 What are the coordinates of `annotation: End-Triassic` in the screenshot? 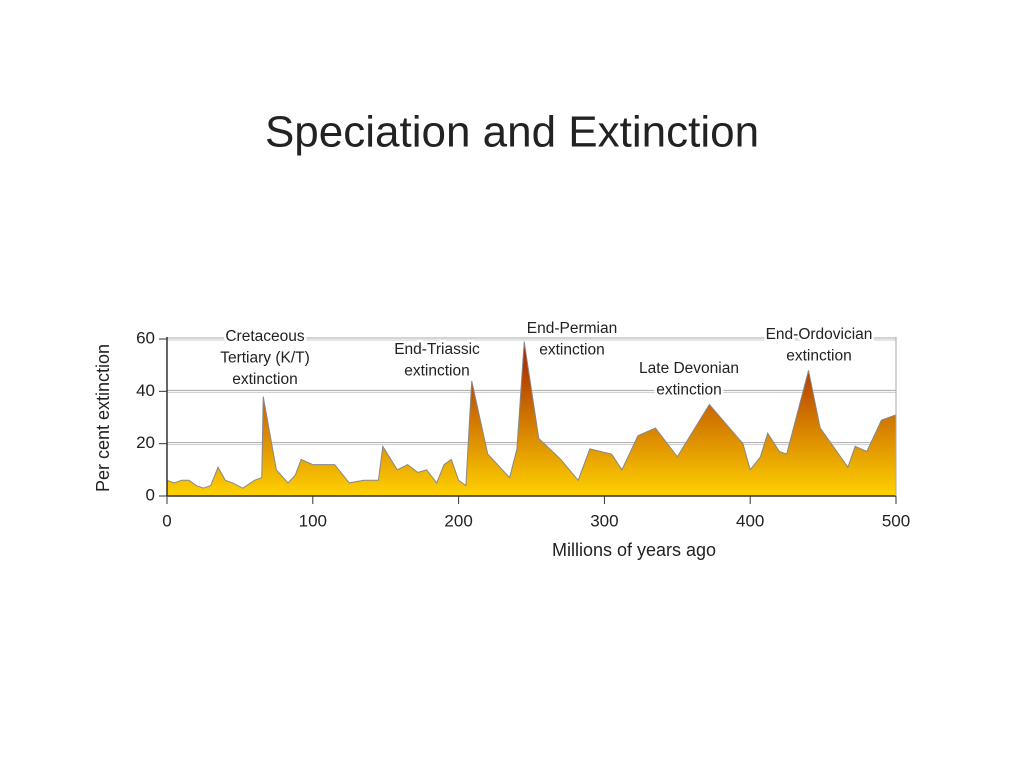 It's located at (437, 349).